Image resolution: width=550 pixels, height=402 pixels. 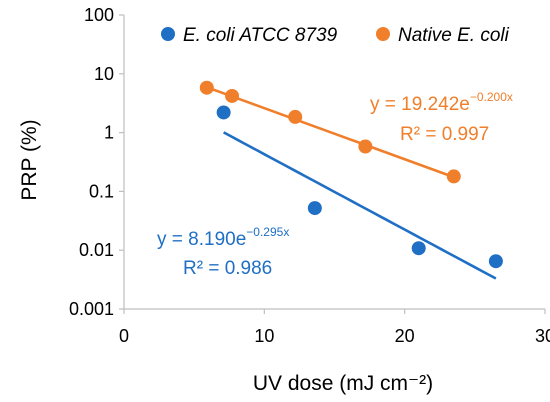 I want to click on equation-ecoli-atcc-base: y = 8.190e, so click(x=201, y=239).